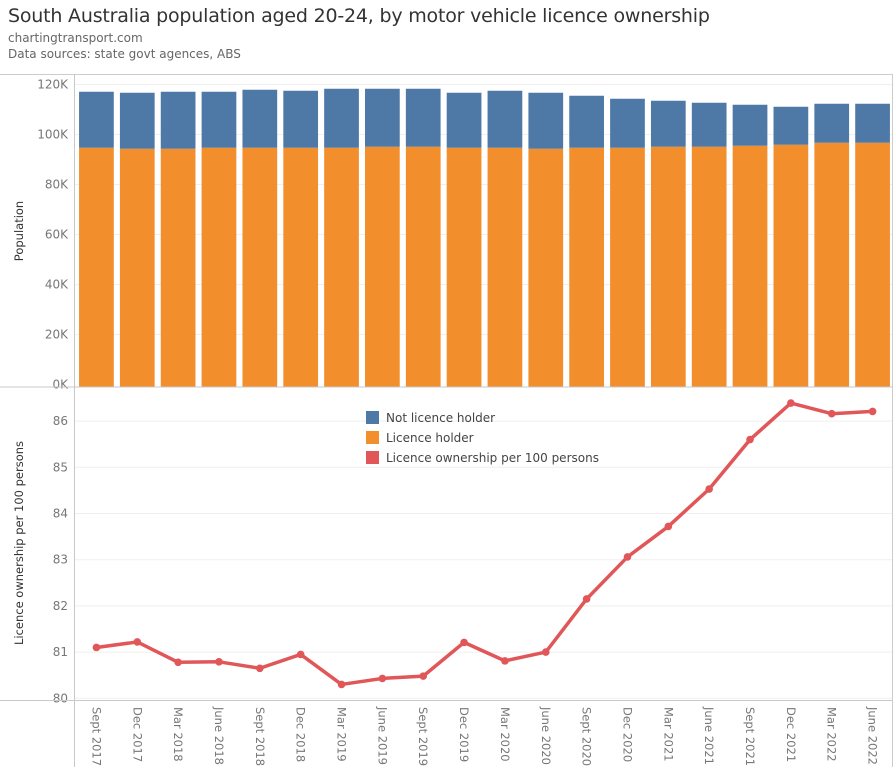 Image resolution: width=894 pixels, height=767 pixels. I want to click on y-tick-label: 86, so click(60, 421).